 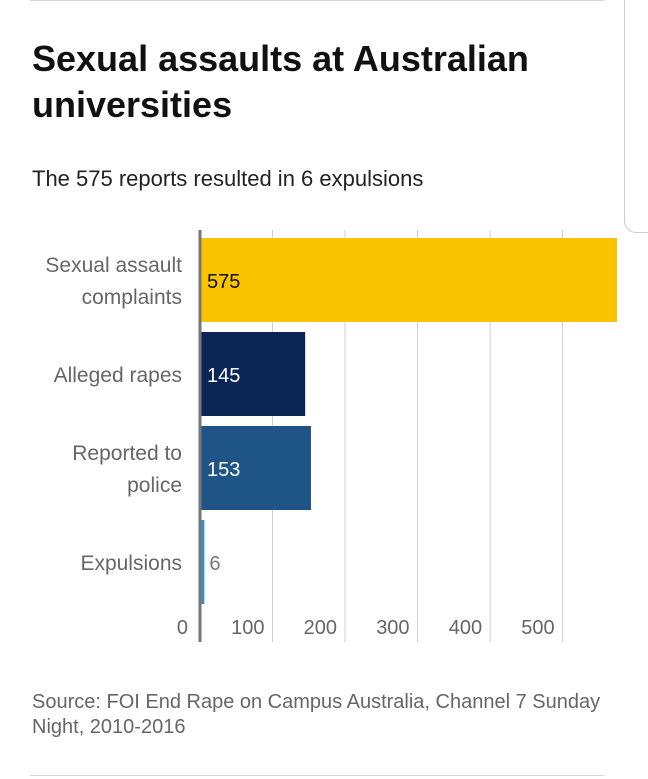 I want to click on category-label-reported-to-police: Reported to police, so click(x=127, y=469).